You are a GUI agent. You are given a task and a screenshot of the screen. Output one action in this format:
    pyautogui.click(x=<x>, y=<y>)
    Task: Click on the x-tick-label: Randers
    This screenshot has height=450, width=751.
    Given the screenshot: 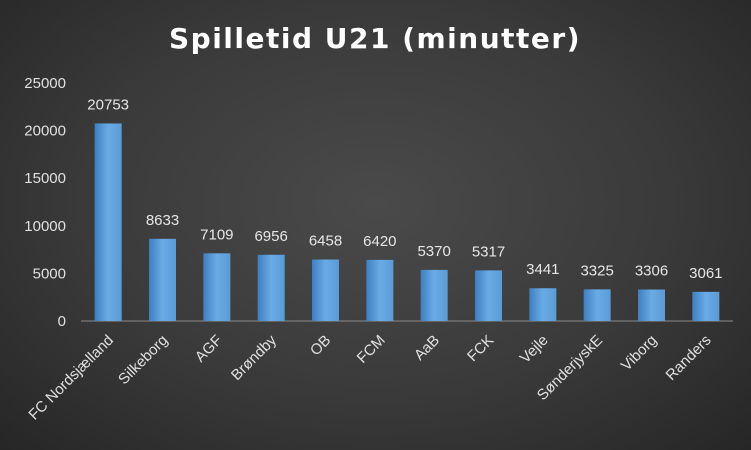 What is the action you would take?
    pyautogui.click(x=689, y=358)
    